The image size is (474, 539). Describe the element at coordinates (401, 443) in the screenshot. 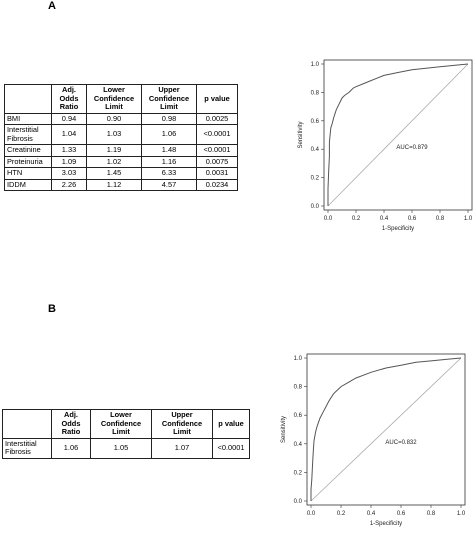

I see `auc-annotation: AUC=0.832` at that location.